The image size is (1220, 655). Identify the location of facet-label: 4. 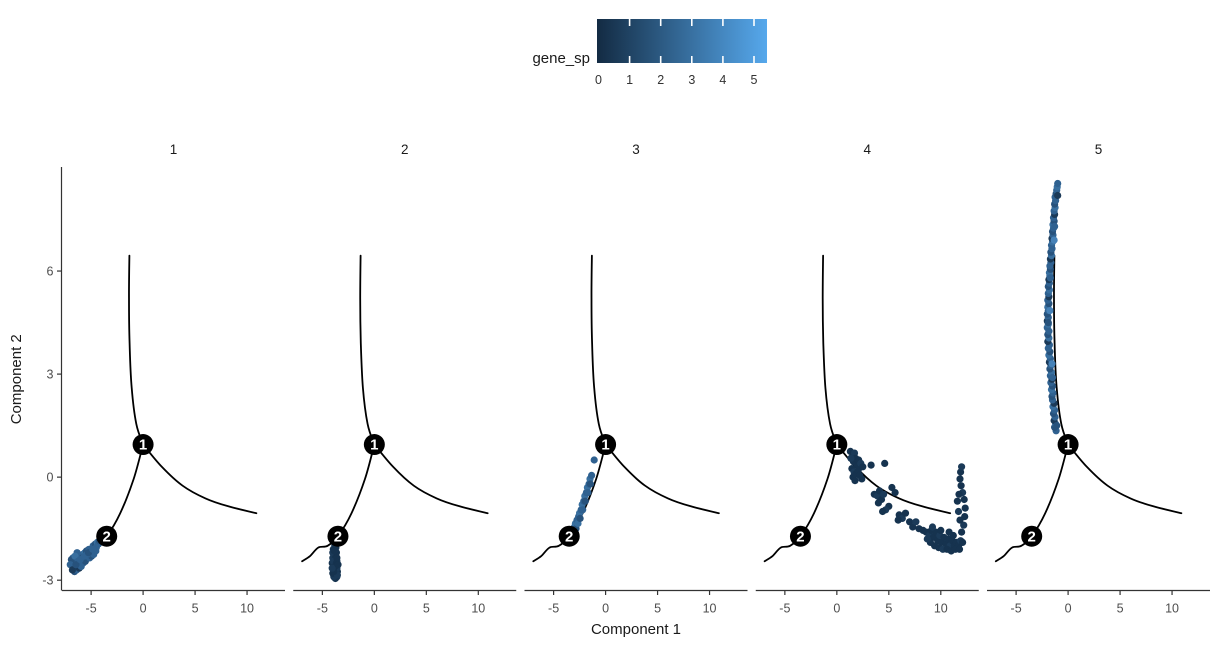
(867, 149).